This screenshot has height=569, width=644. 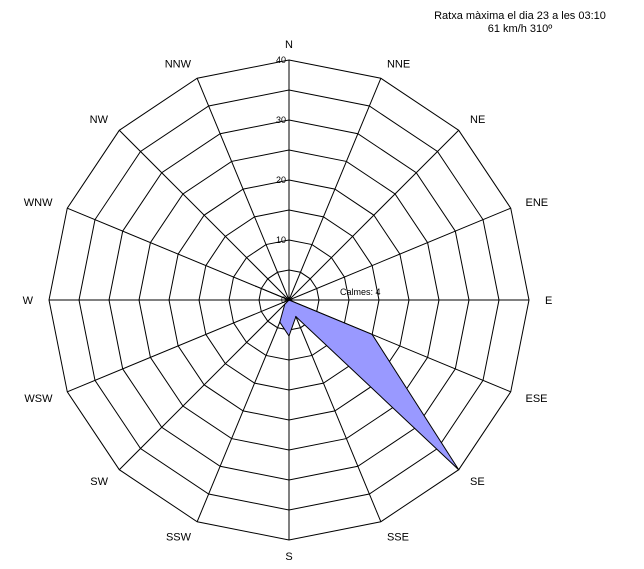 What do you see at coordinates (537, 203) in the screenshot?
I see `direction-label-ene: ENE` at bounding box center [537, 203].